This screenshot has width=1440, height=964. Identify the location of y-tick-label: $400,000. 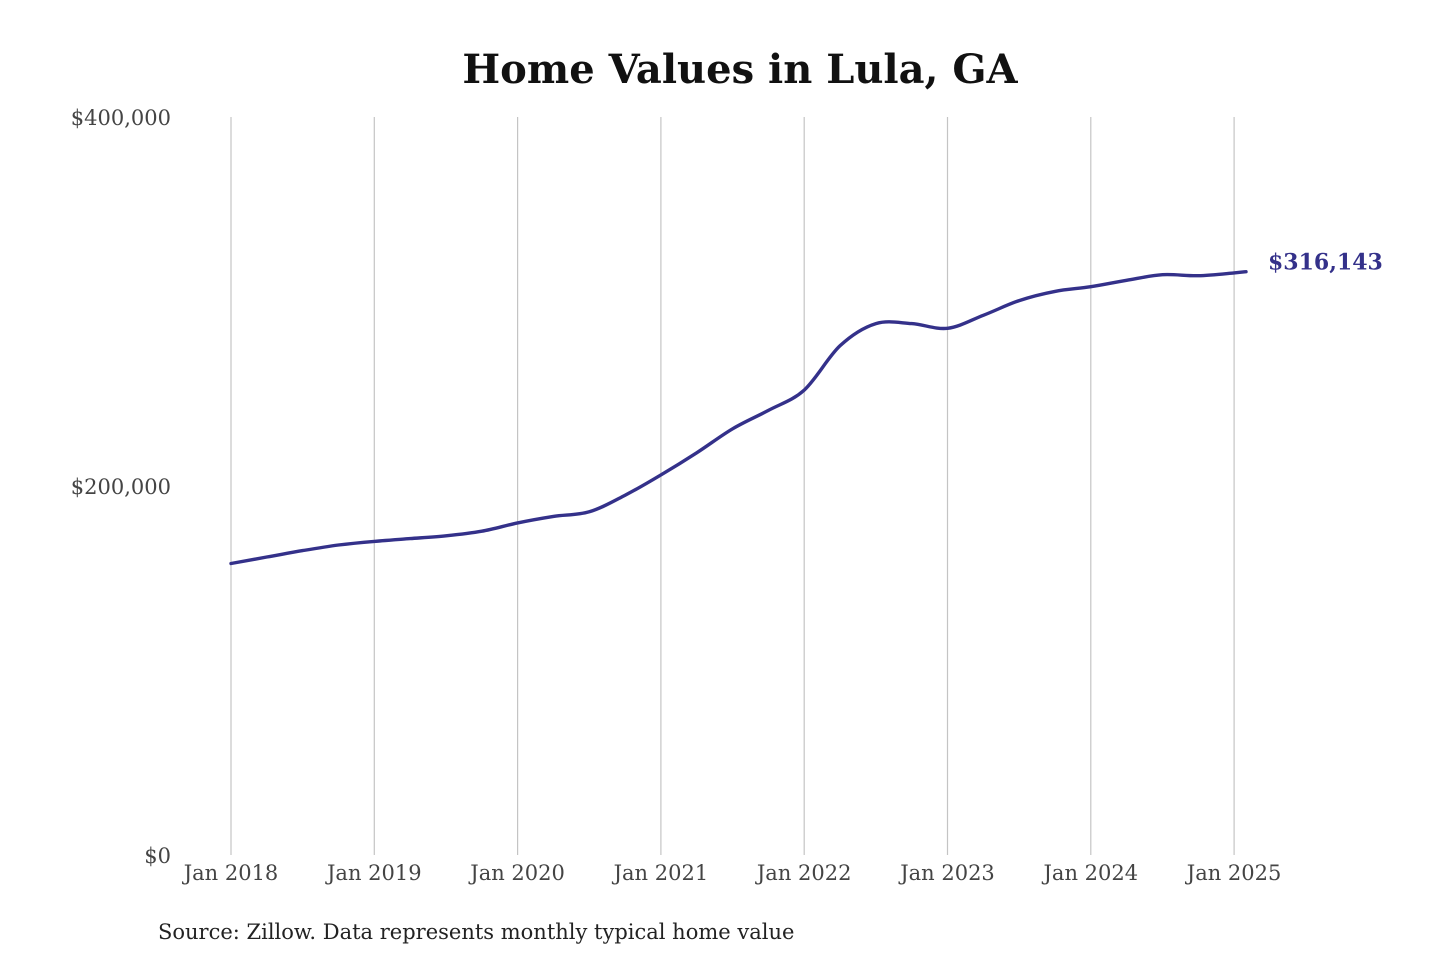
(121, 118).